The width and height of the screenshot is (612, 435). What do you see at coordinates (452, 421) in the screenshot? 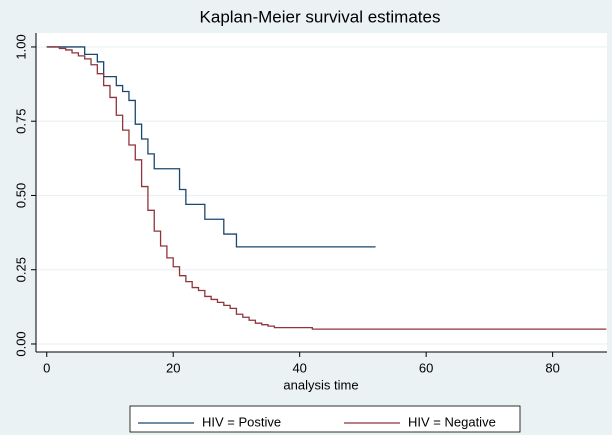
I see `legend-label: HIV = Negative` at bounding box center [452, 421].